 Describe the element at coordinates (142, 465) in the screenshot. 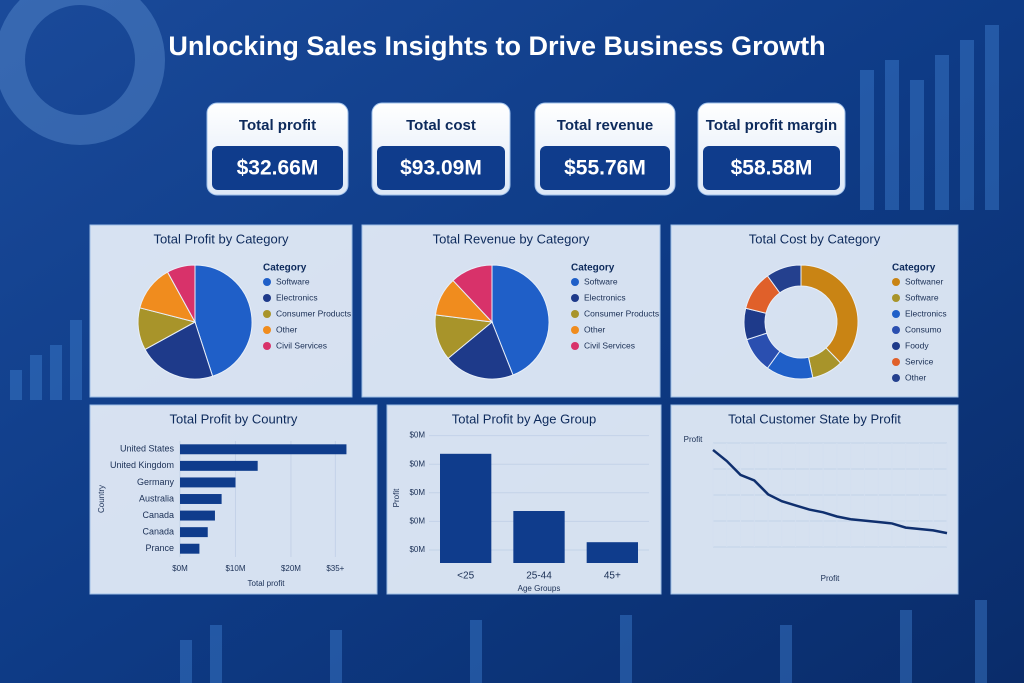

I see `y-tick-label: United Kingdom` at that location.